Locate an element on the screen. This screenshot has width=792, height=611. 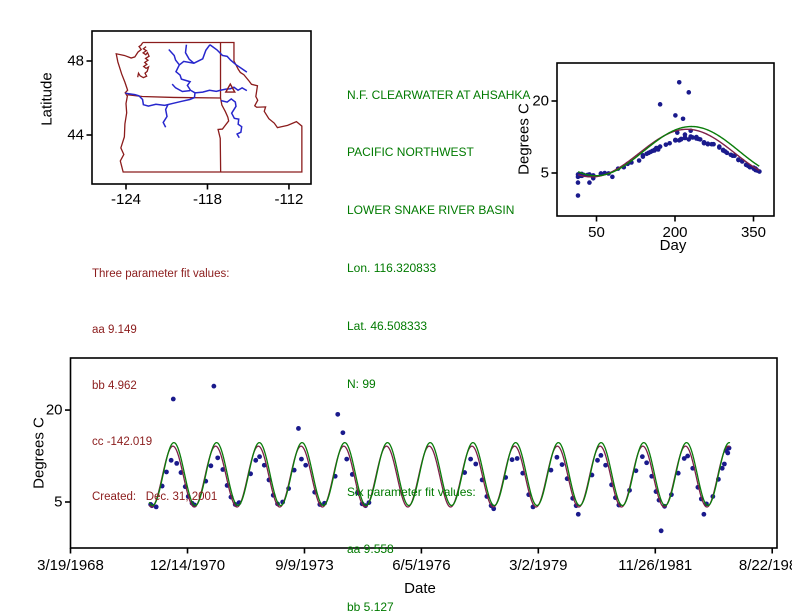
map-y-axis-title: Latitude is located at coordinates (47, 99).